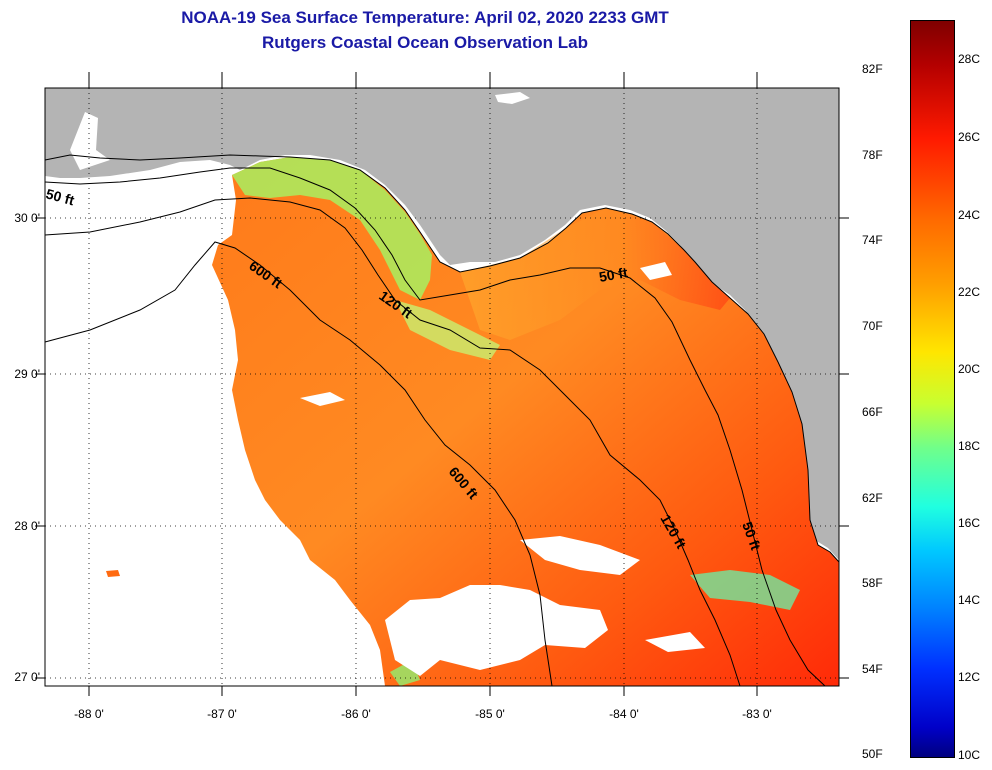  What do you see at coordinates (872, 498) in the screenshot?
I see `colorbar-f-label: 62F` at bounding box center [872, 498].